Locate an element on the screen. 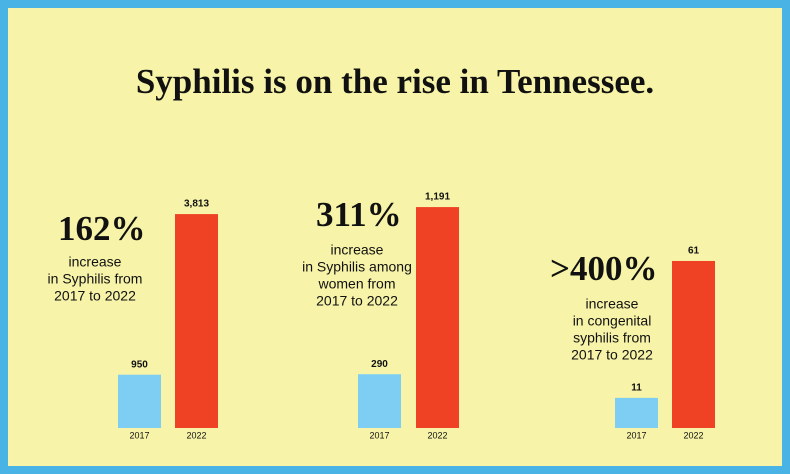 This screenshot has height=474, width=790. value-label: 11 is located at coordinates (636, 388).